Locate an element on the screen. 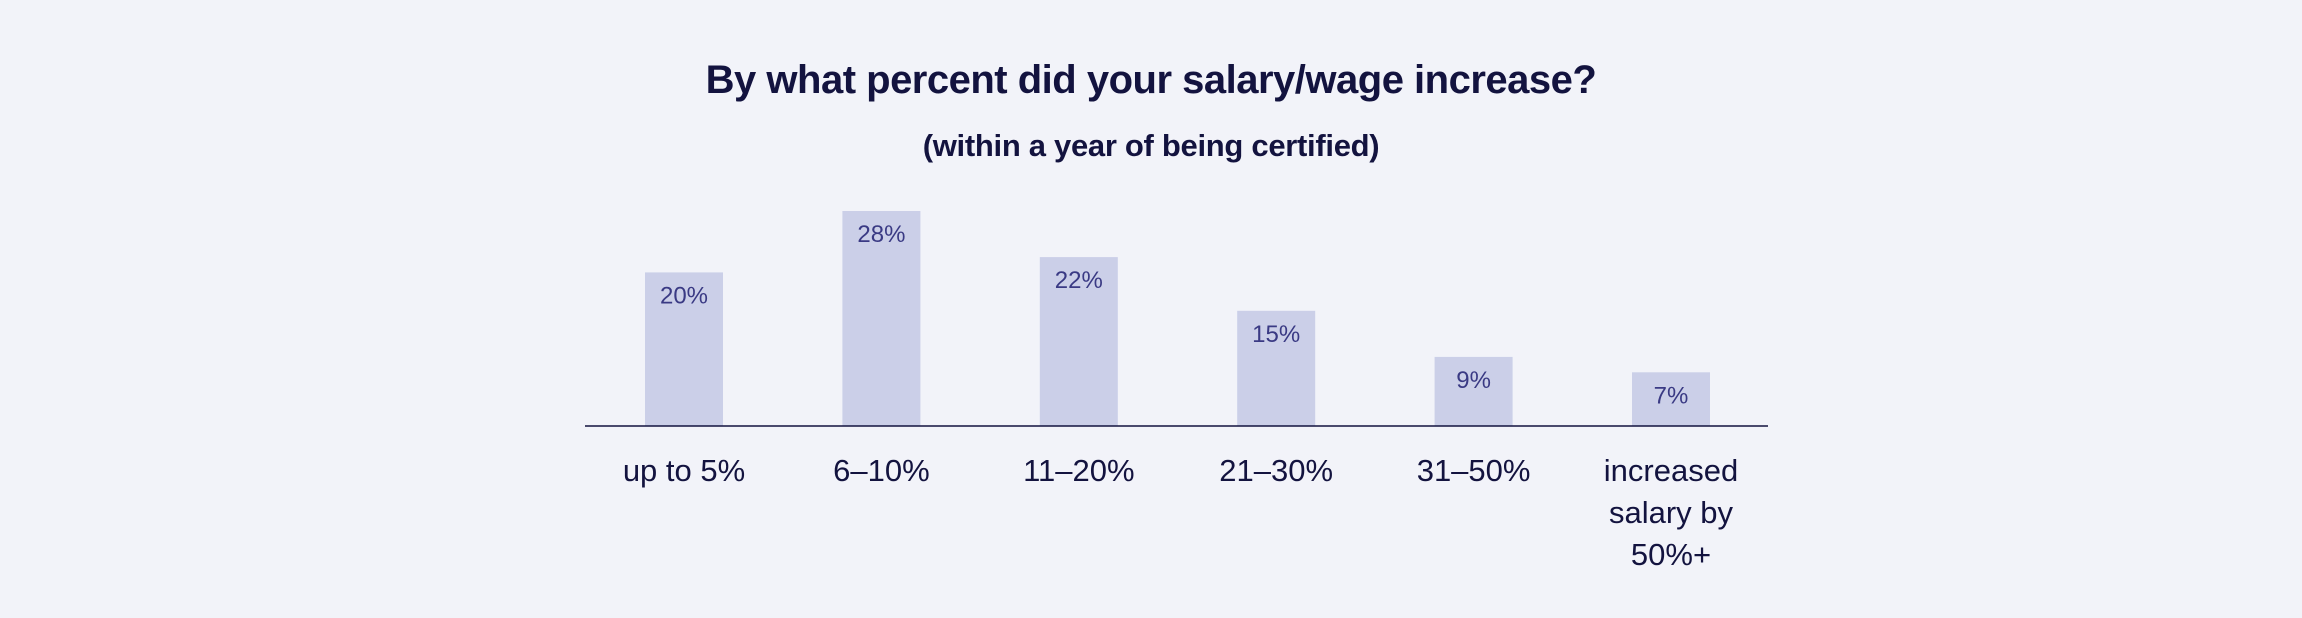 Image resolution: width=2302 pixels, height=618 pixels. category-label-line: salary by is located at coordinates (1671, 512).